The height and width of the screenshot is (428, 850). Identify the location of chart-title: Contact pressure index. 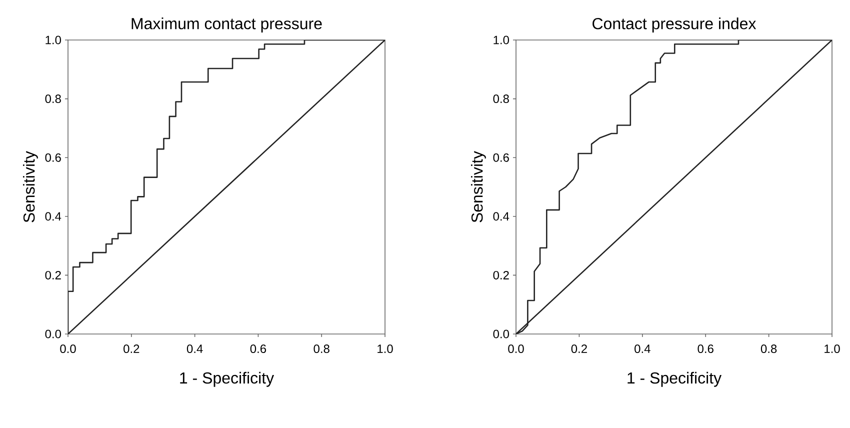
(674, 25).